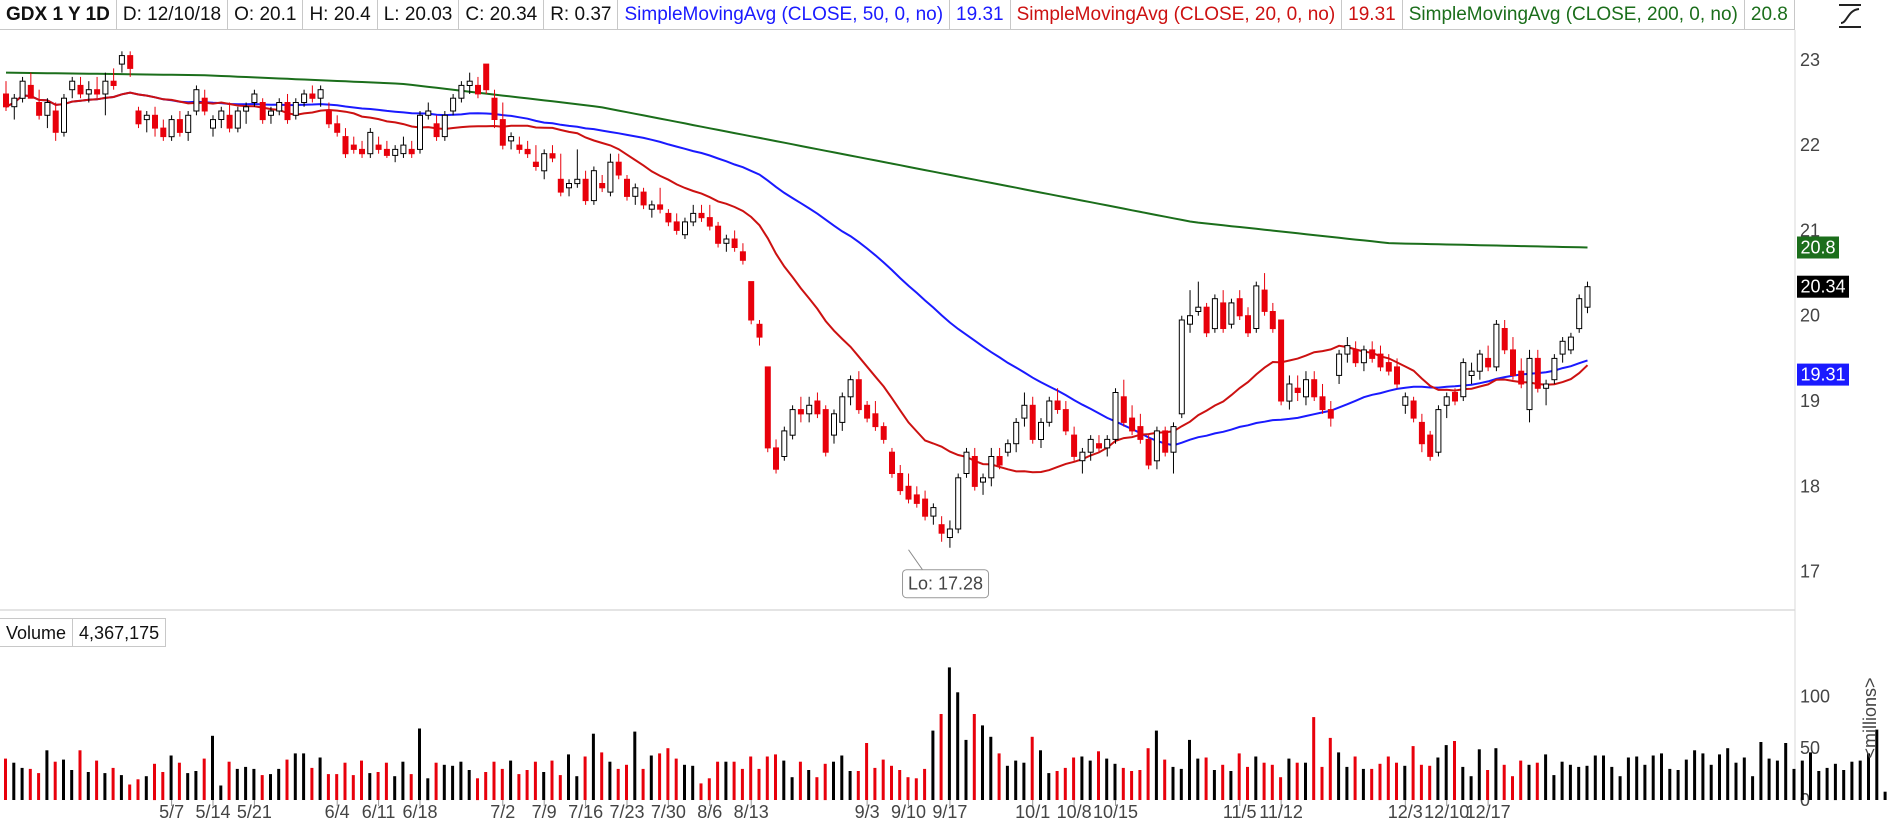 This screenshot has width=1890, height=822. What do you see at coordinates (1850, 16) in the screenshot?
I see `drawing-tool-icon` at bounding box center [1850, 16].